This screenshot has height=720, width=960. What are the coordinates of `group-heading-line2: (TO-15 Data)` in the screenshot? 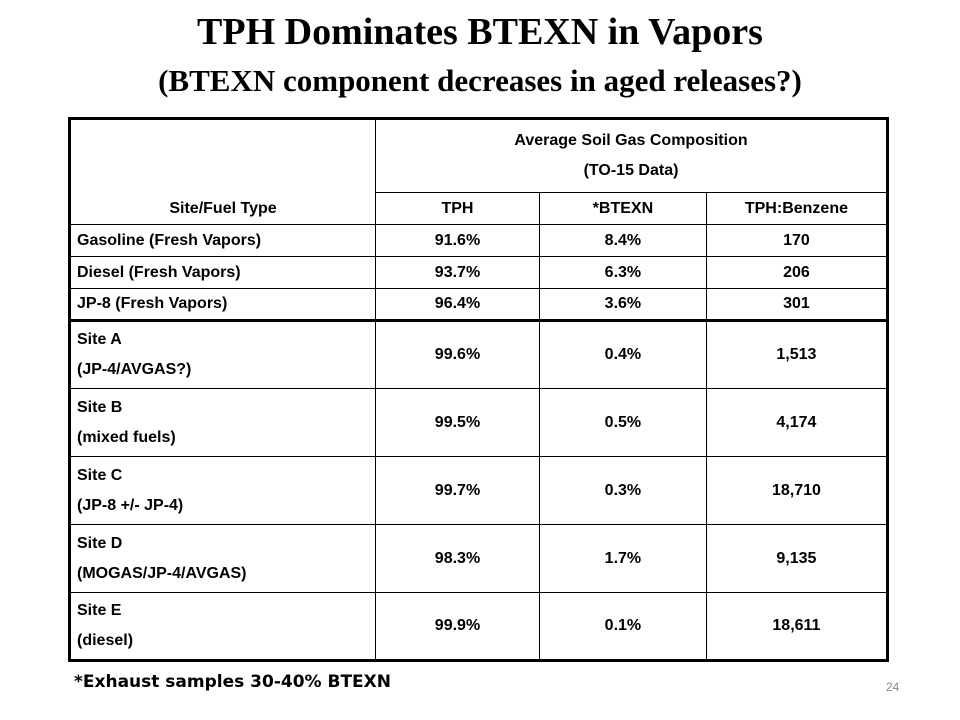 It's located at (631, 170).